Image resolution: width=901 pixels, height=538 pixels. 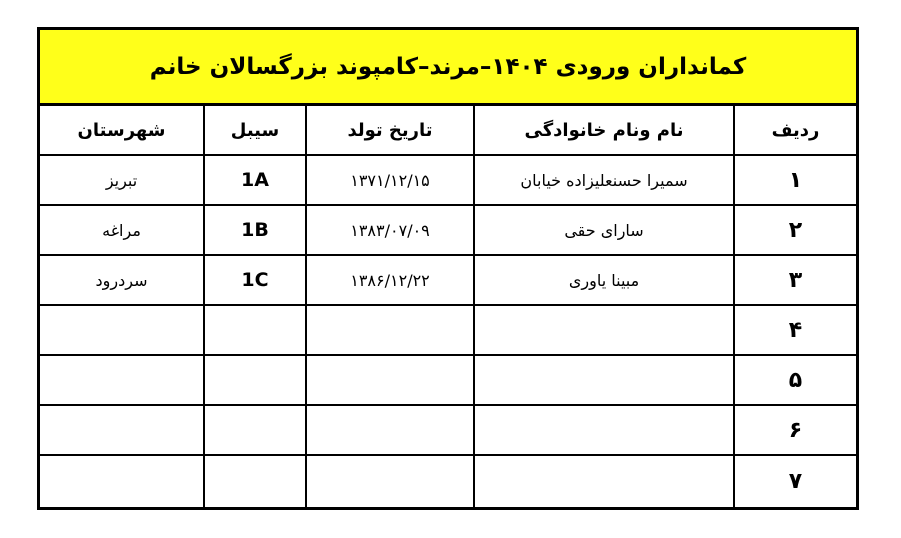 What do you see at coordinates (256, 130) in the screenshot?
I see `header-sybil: سیبل` at bounding box center [256, 130].